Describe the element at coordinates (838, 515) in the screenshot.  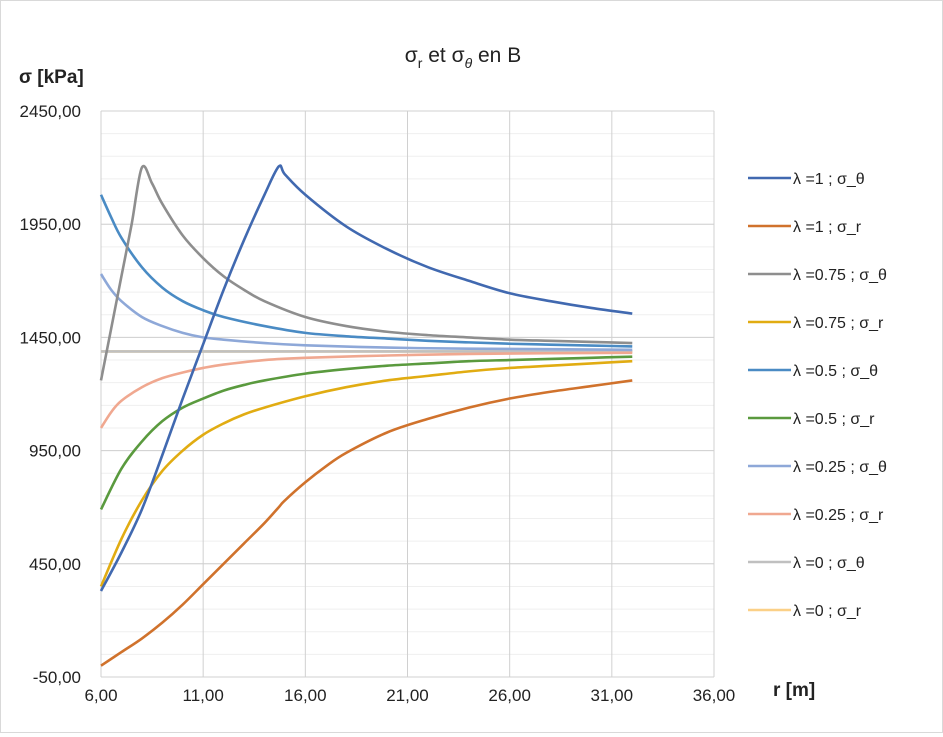
I see `legend-label-8: λ =0.25 ; σ_r` at that location.